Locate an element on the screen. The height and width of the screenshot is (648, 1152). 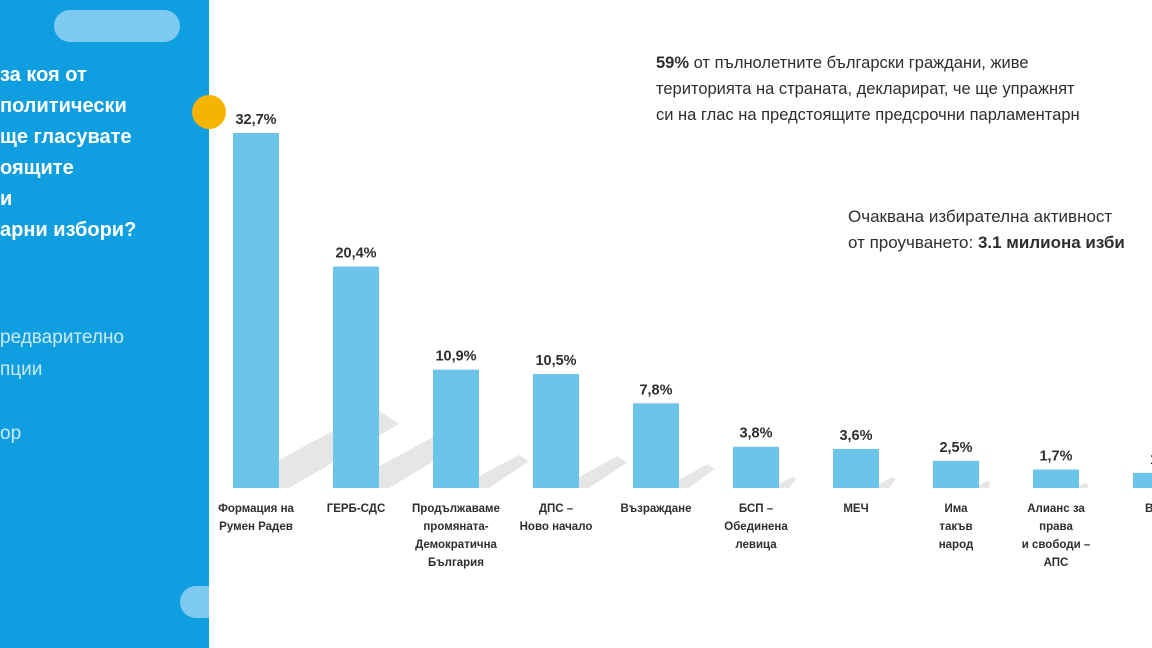
note-text: редварително пции ор is located at coordinates (104, 386).